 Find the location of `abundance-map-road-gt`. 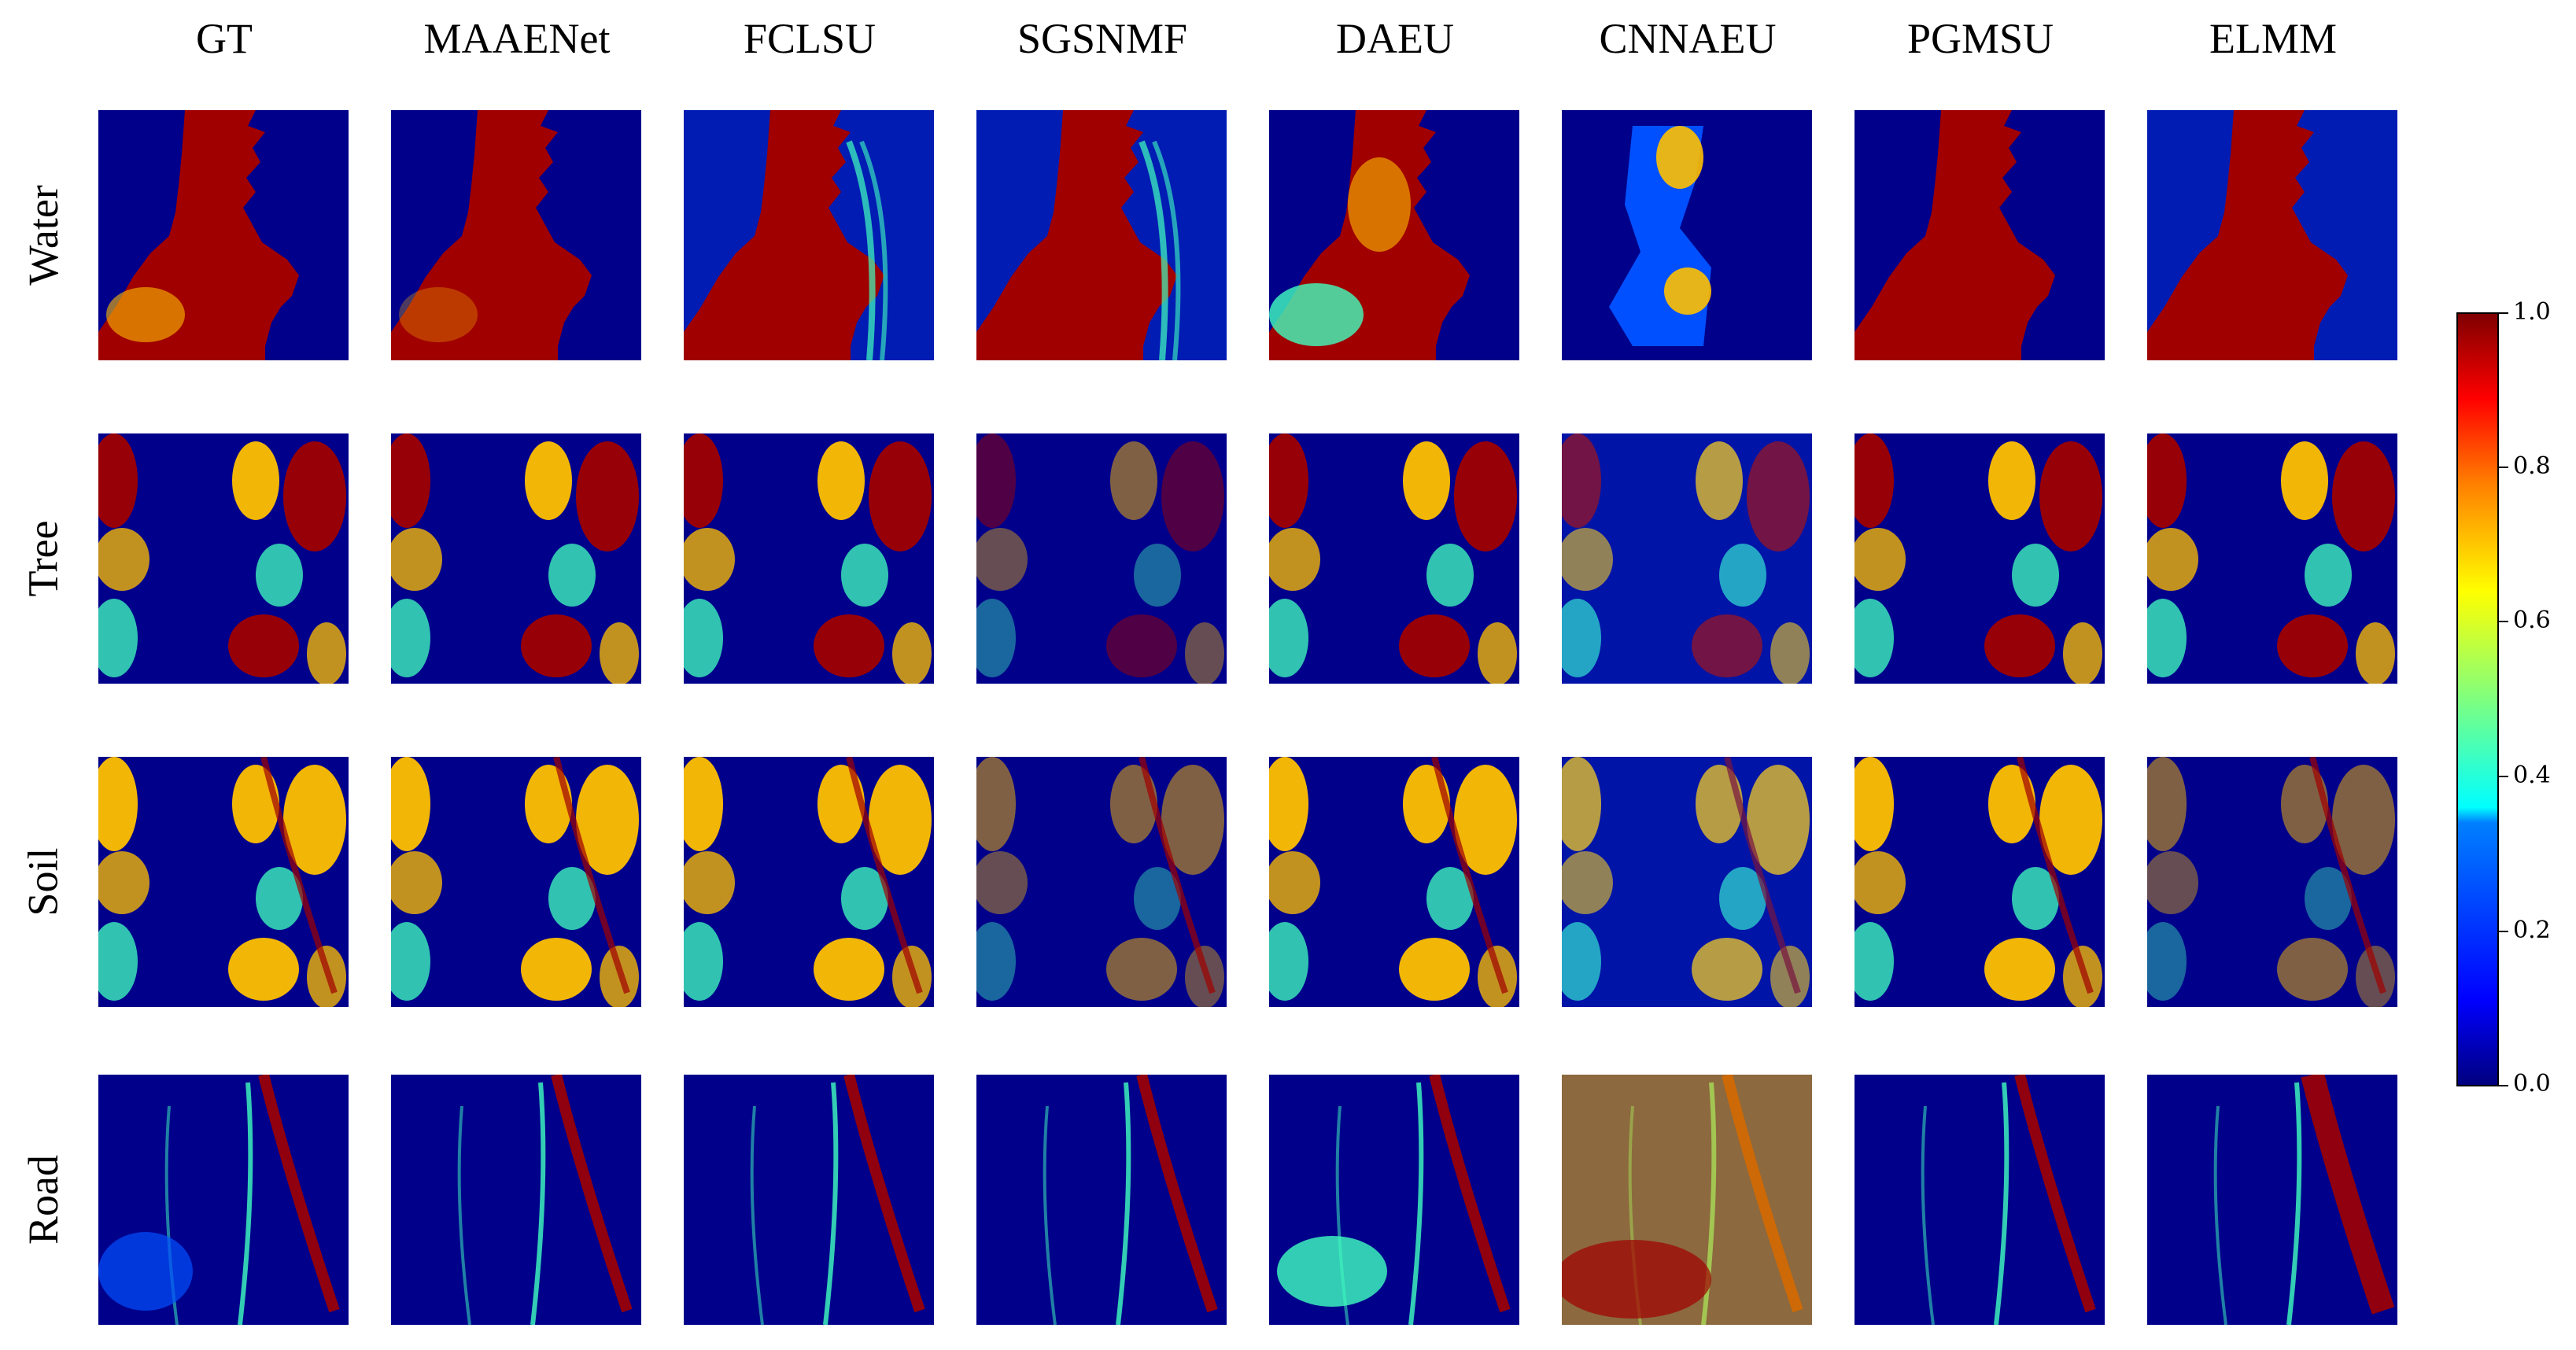

abundance-map-road-gt is located at coordinates (224, 1200).